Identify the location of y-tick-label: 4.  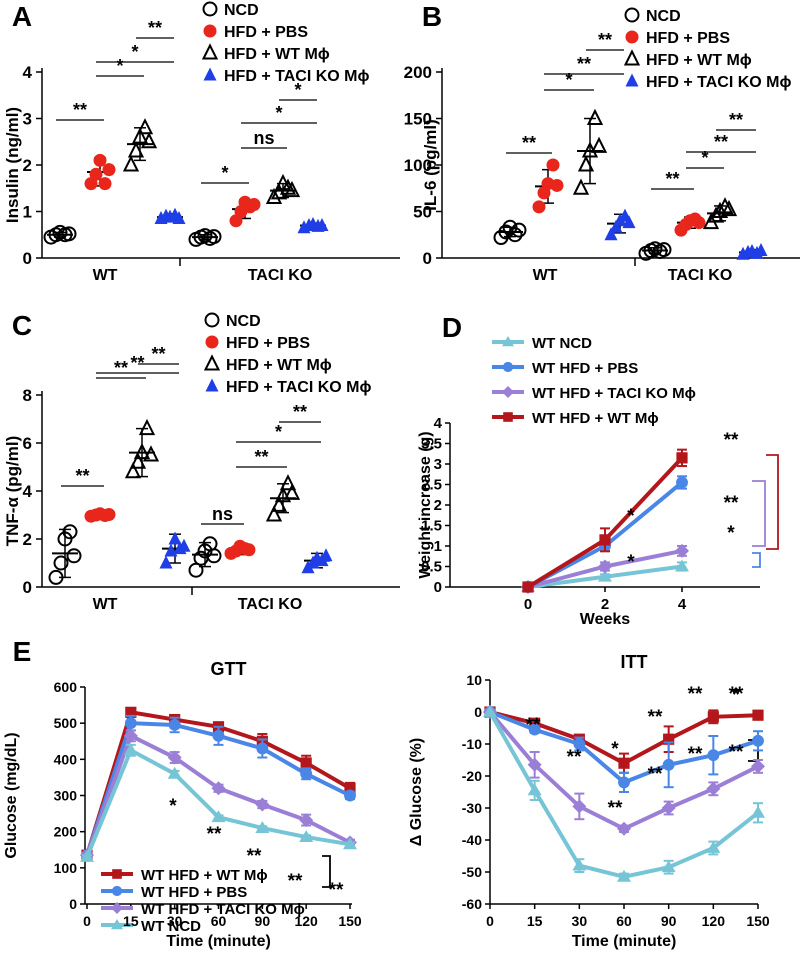
(28, 72).